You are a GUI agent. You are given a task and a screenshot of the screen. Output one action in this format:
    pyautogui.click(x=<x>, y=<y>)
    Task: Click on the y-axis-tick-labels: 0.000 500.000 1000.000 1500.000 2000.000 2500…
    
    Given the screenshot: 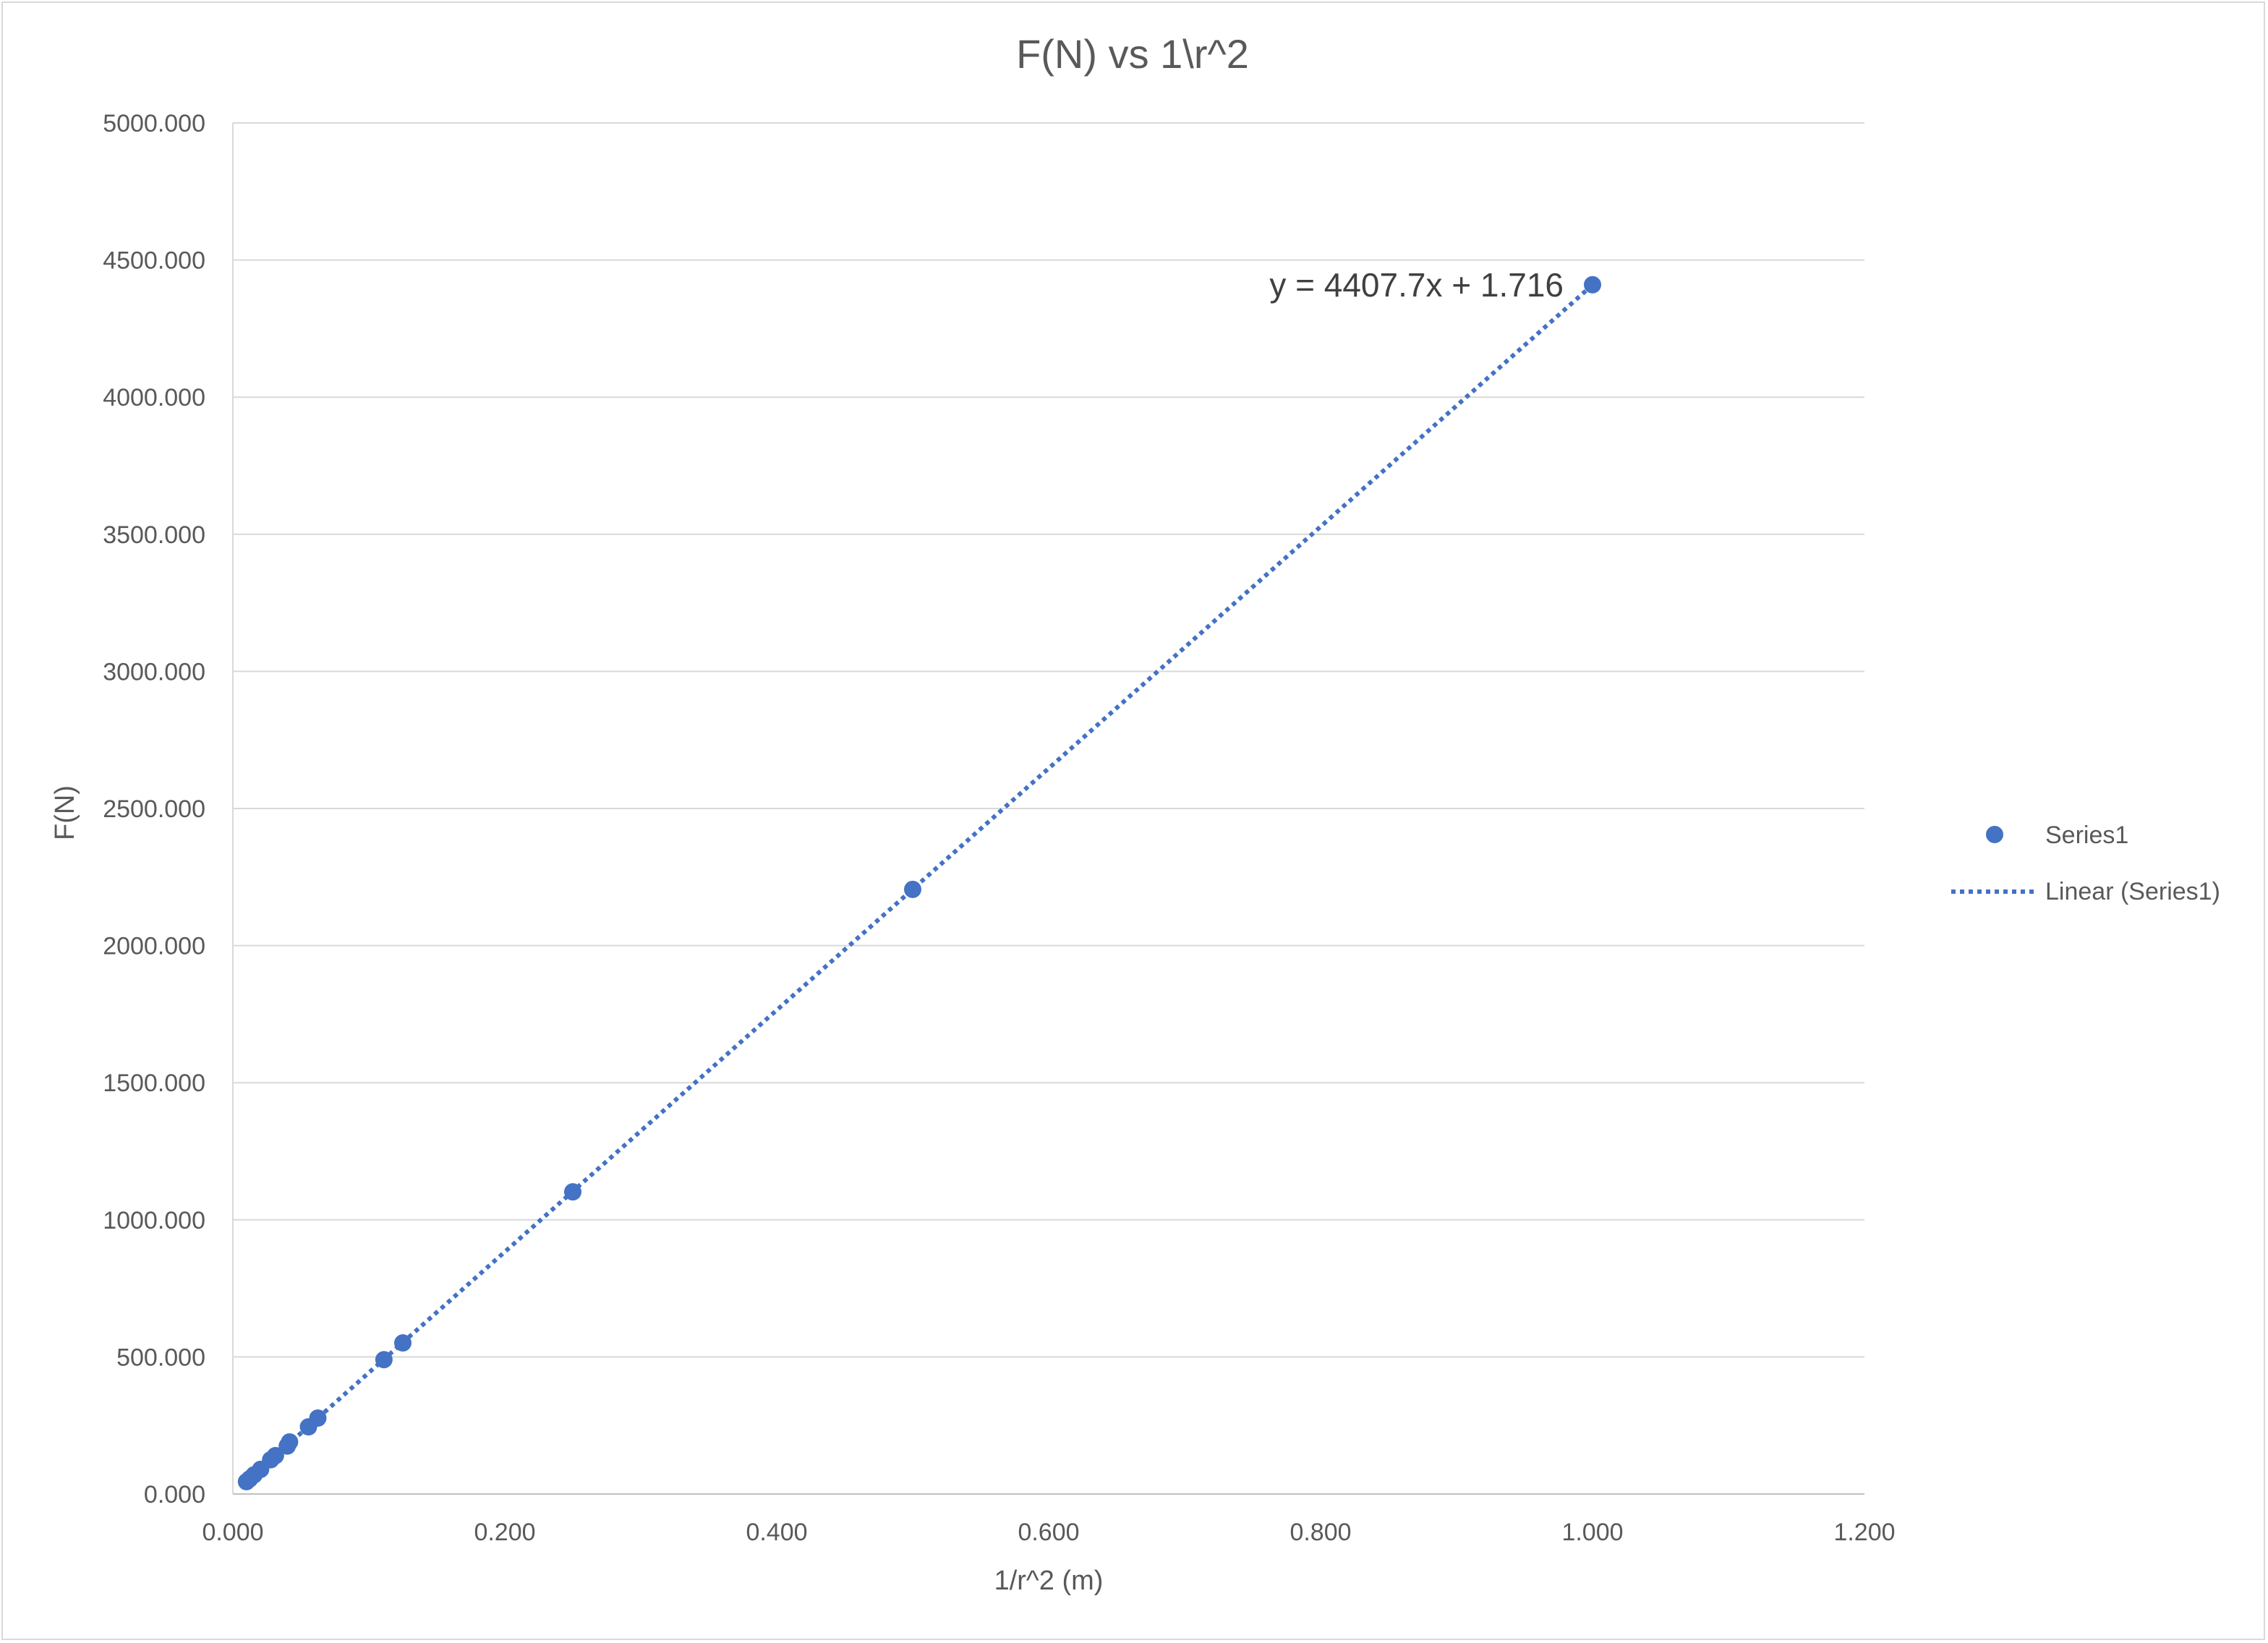 What is the action you would take?
    pyautogui.click(x=154, y=809)
    